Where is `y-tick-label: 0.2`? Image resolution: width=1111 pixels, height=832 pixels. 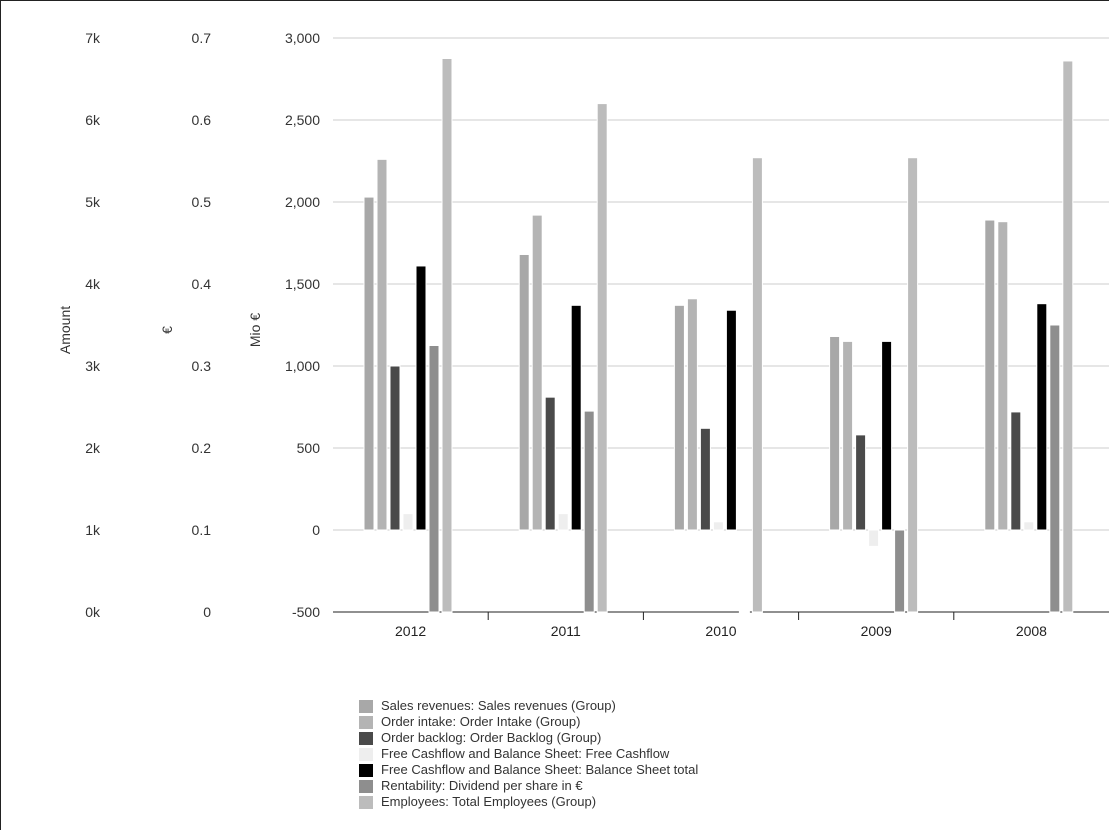 y-tick-label: 0.2 is located at coordinates (202, 448).